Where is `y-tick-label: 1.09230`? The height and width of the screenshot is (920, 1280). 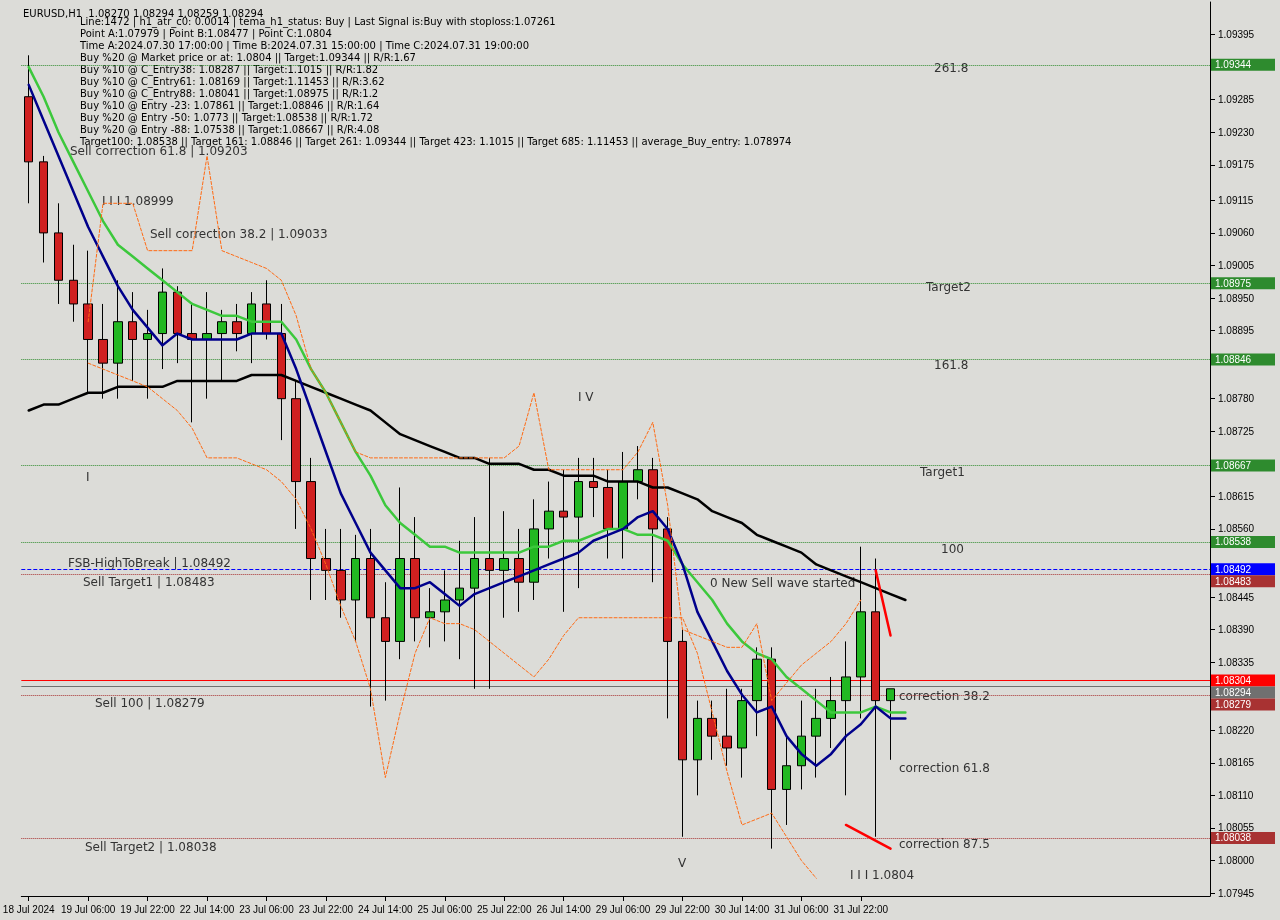 y-tick-label: 1.09230 is located at coordinates (1236, 132).